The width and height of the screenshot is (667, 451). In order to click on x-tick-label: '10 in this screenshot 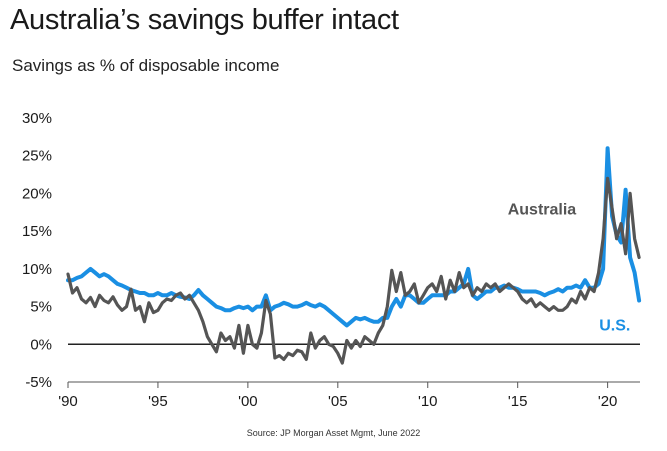, I will do `click(428, 401)`.